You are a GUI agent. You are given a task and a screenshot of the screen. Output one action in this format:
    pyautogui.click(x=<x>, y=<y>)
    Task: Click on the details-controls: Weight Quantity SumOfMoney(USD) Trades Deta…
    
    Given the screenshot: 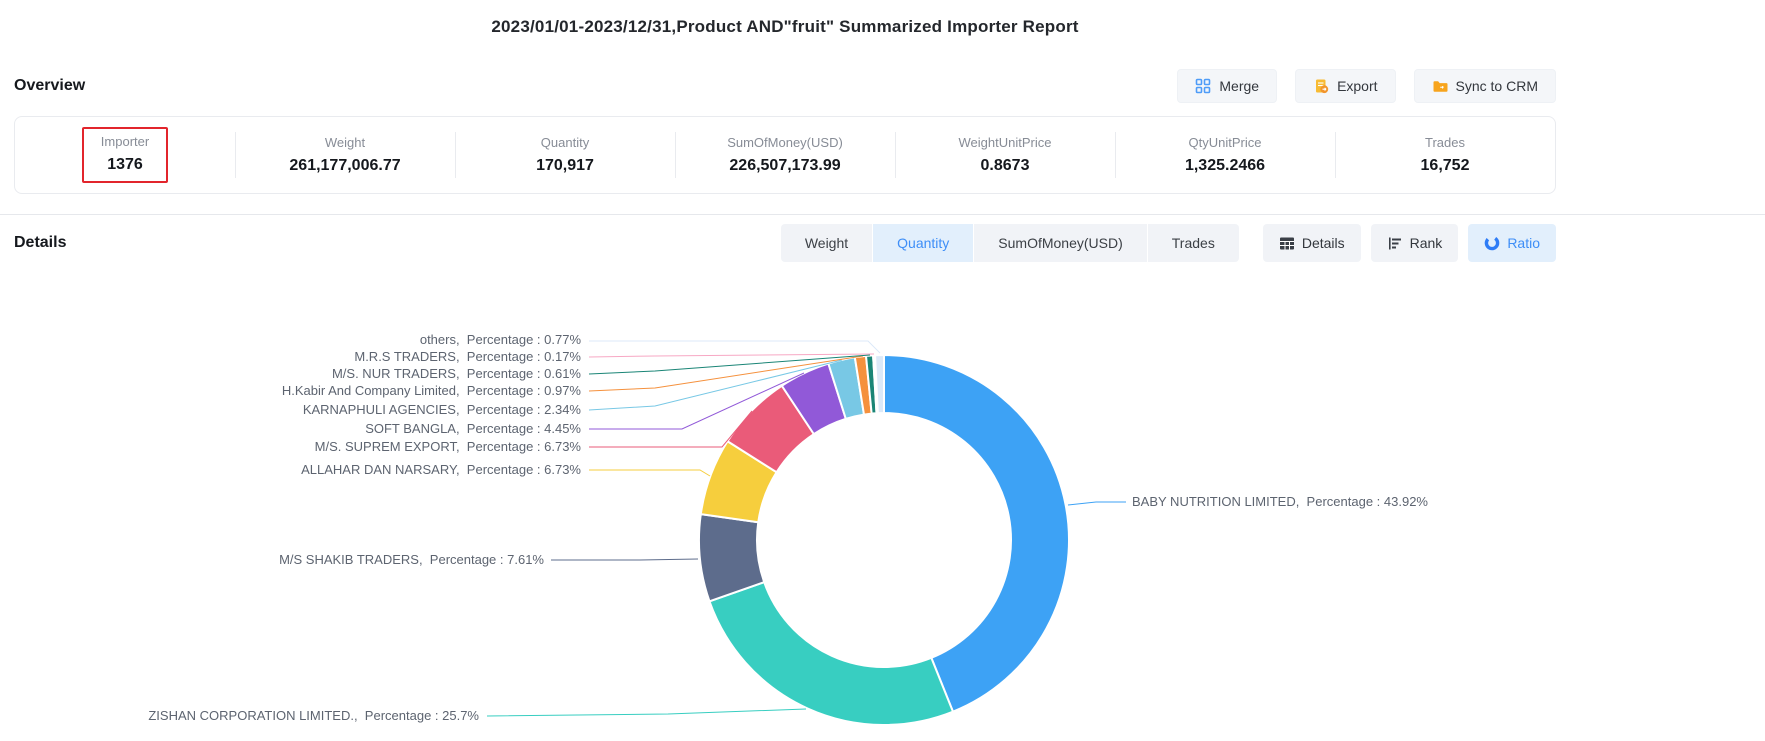 What is the action you would take?
    pyautogui.click(x=1168, y=243)
    